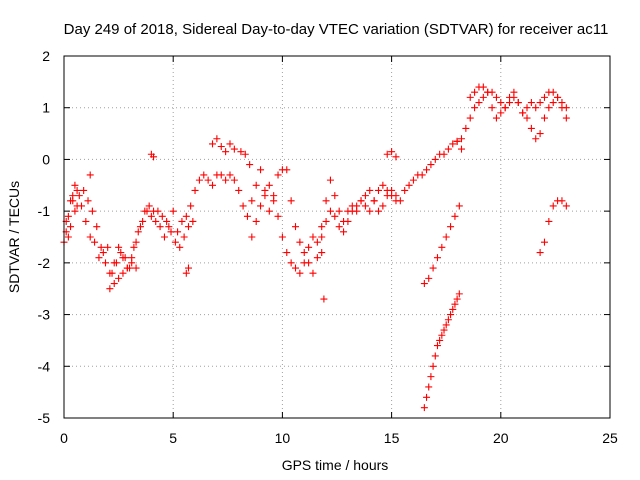 This screenshot has height=480, width=640. What do you see at coordinates (44, 211) in the screenshot?
I see `y-tick-label: -1` at bounding box center [44, 211].